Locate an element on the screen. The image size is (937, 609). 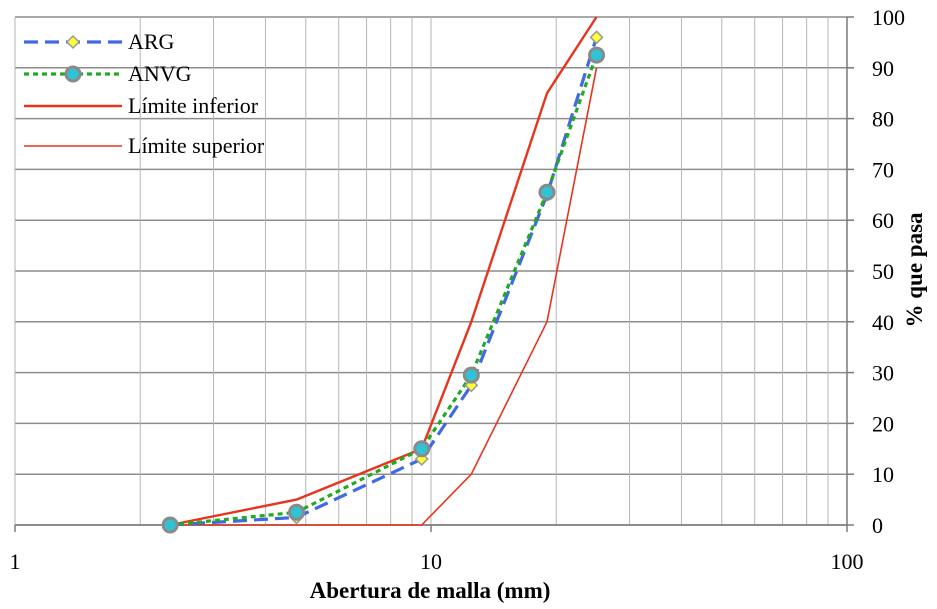
y-tick-label: 40 is located at coordinates (883, 322).